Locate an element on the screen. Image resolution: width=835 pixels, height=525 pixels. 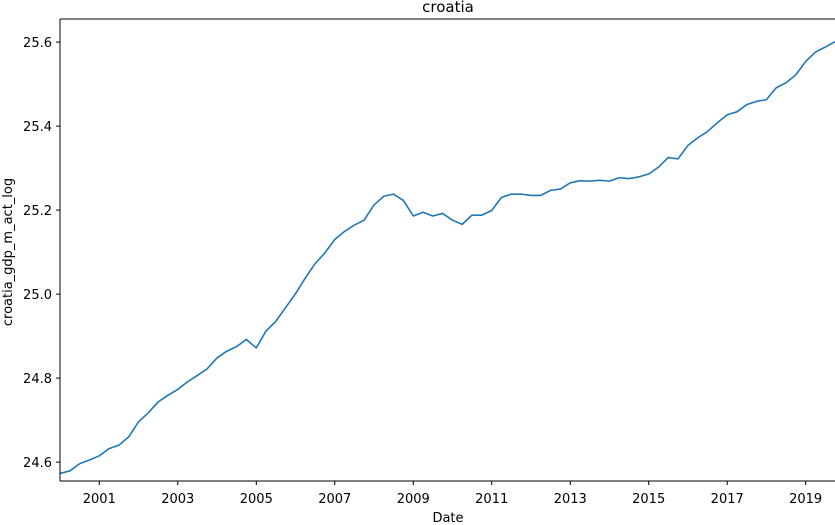
y-axis-ticks: 24.6 24.8 25.0 25.2 25.4 25.6 is located at coordinates (41, 253).